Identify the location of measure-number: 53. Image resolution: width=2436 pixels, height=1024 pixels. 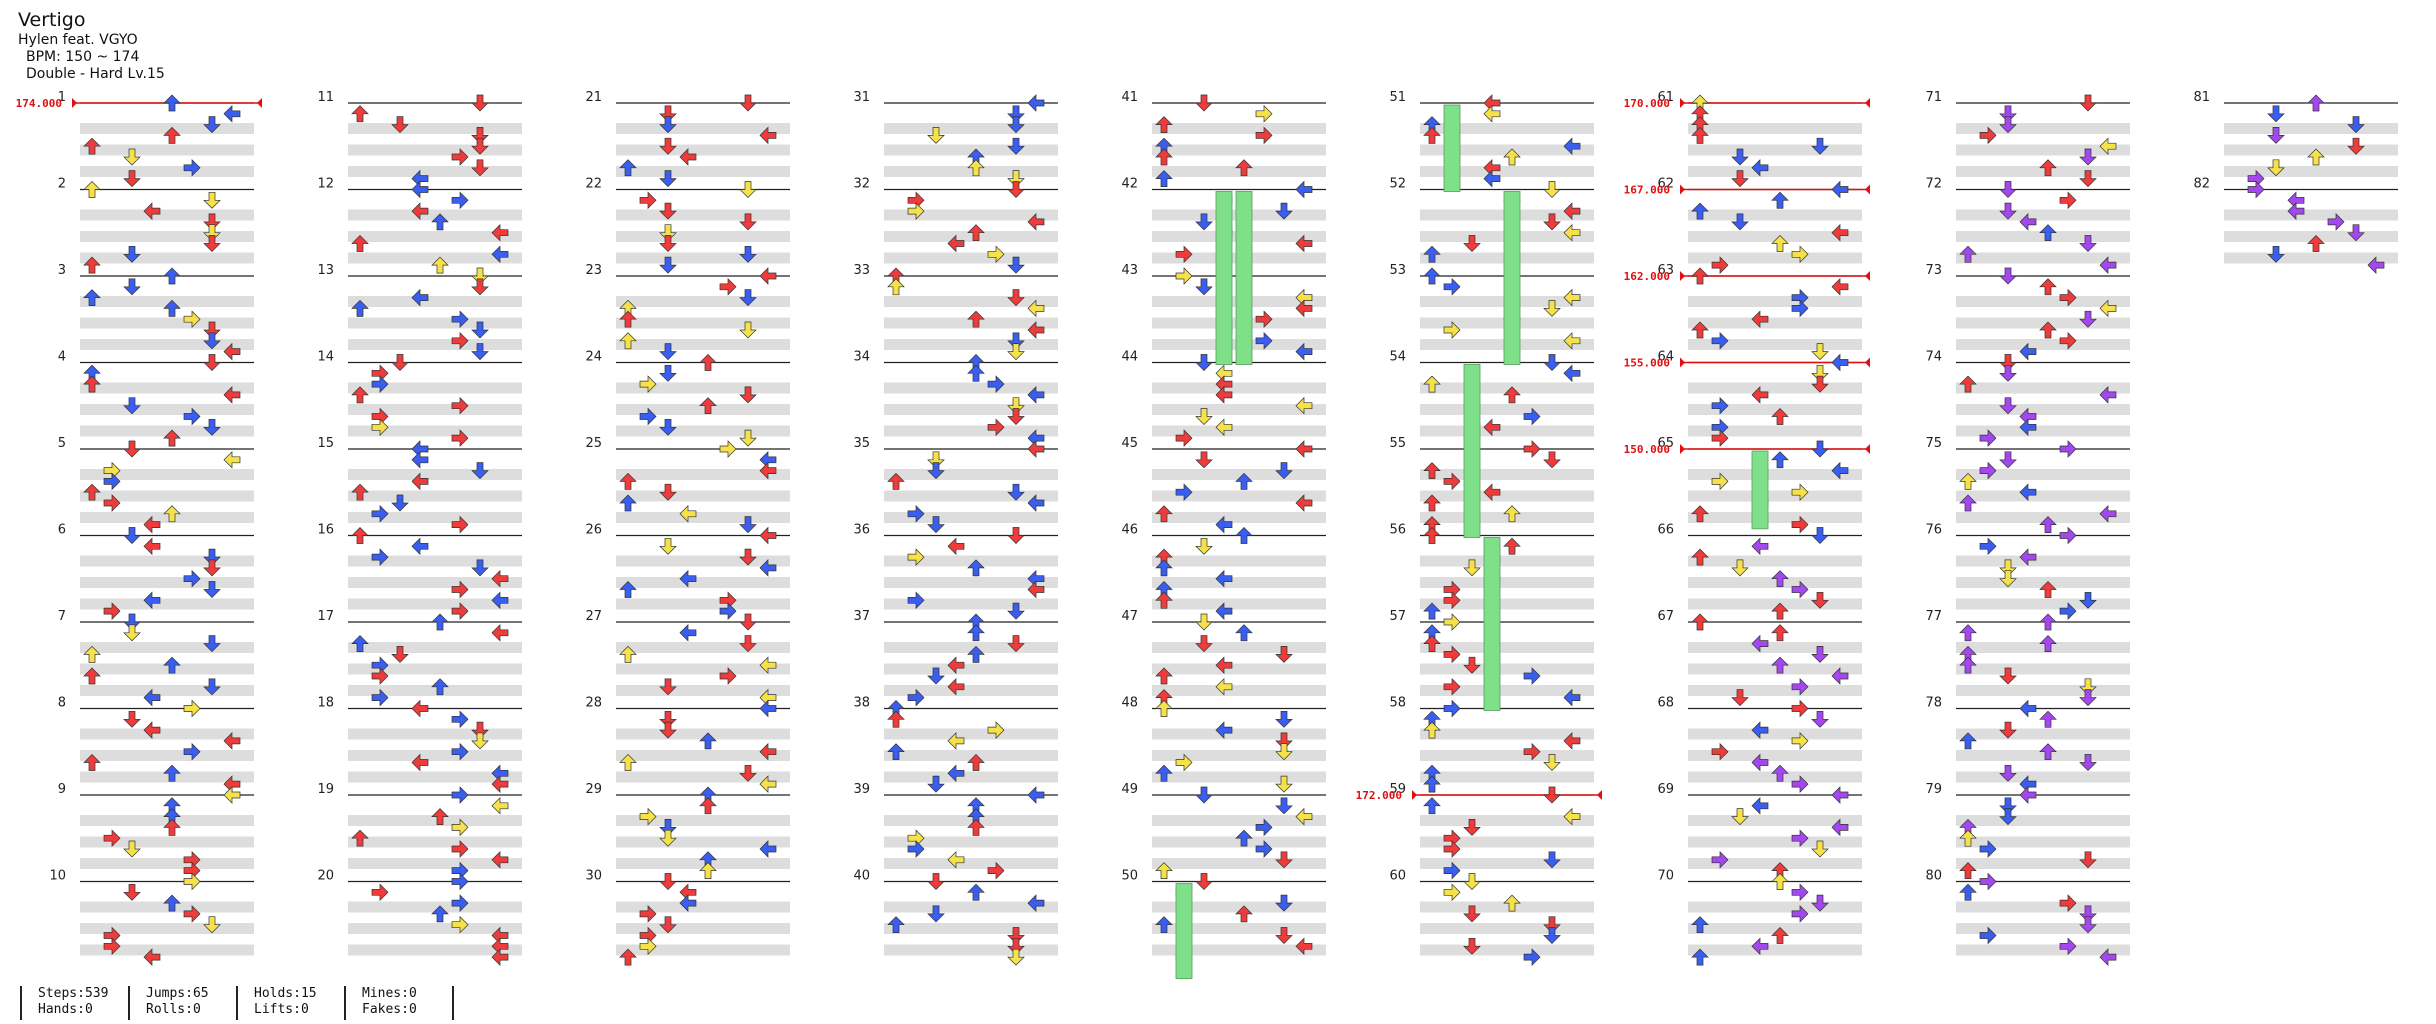
(1397, 270).